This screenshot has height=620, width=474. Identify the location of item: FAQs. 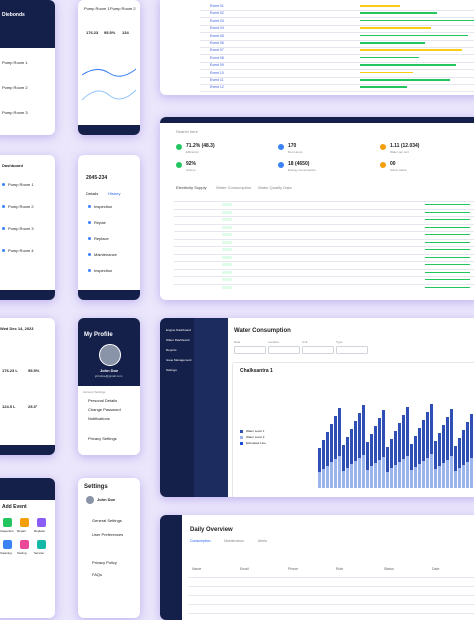
(97, 574).